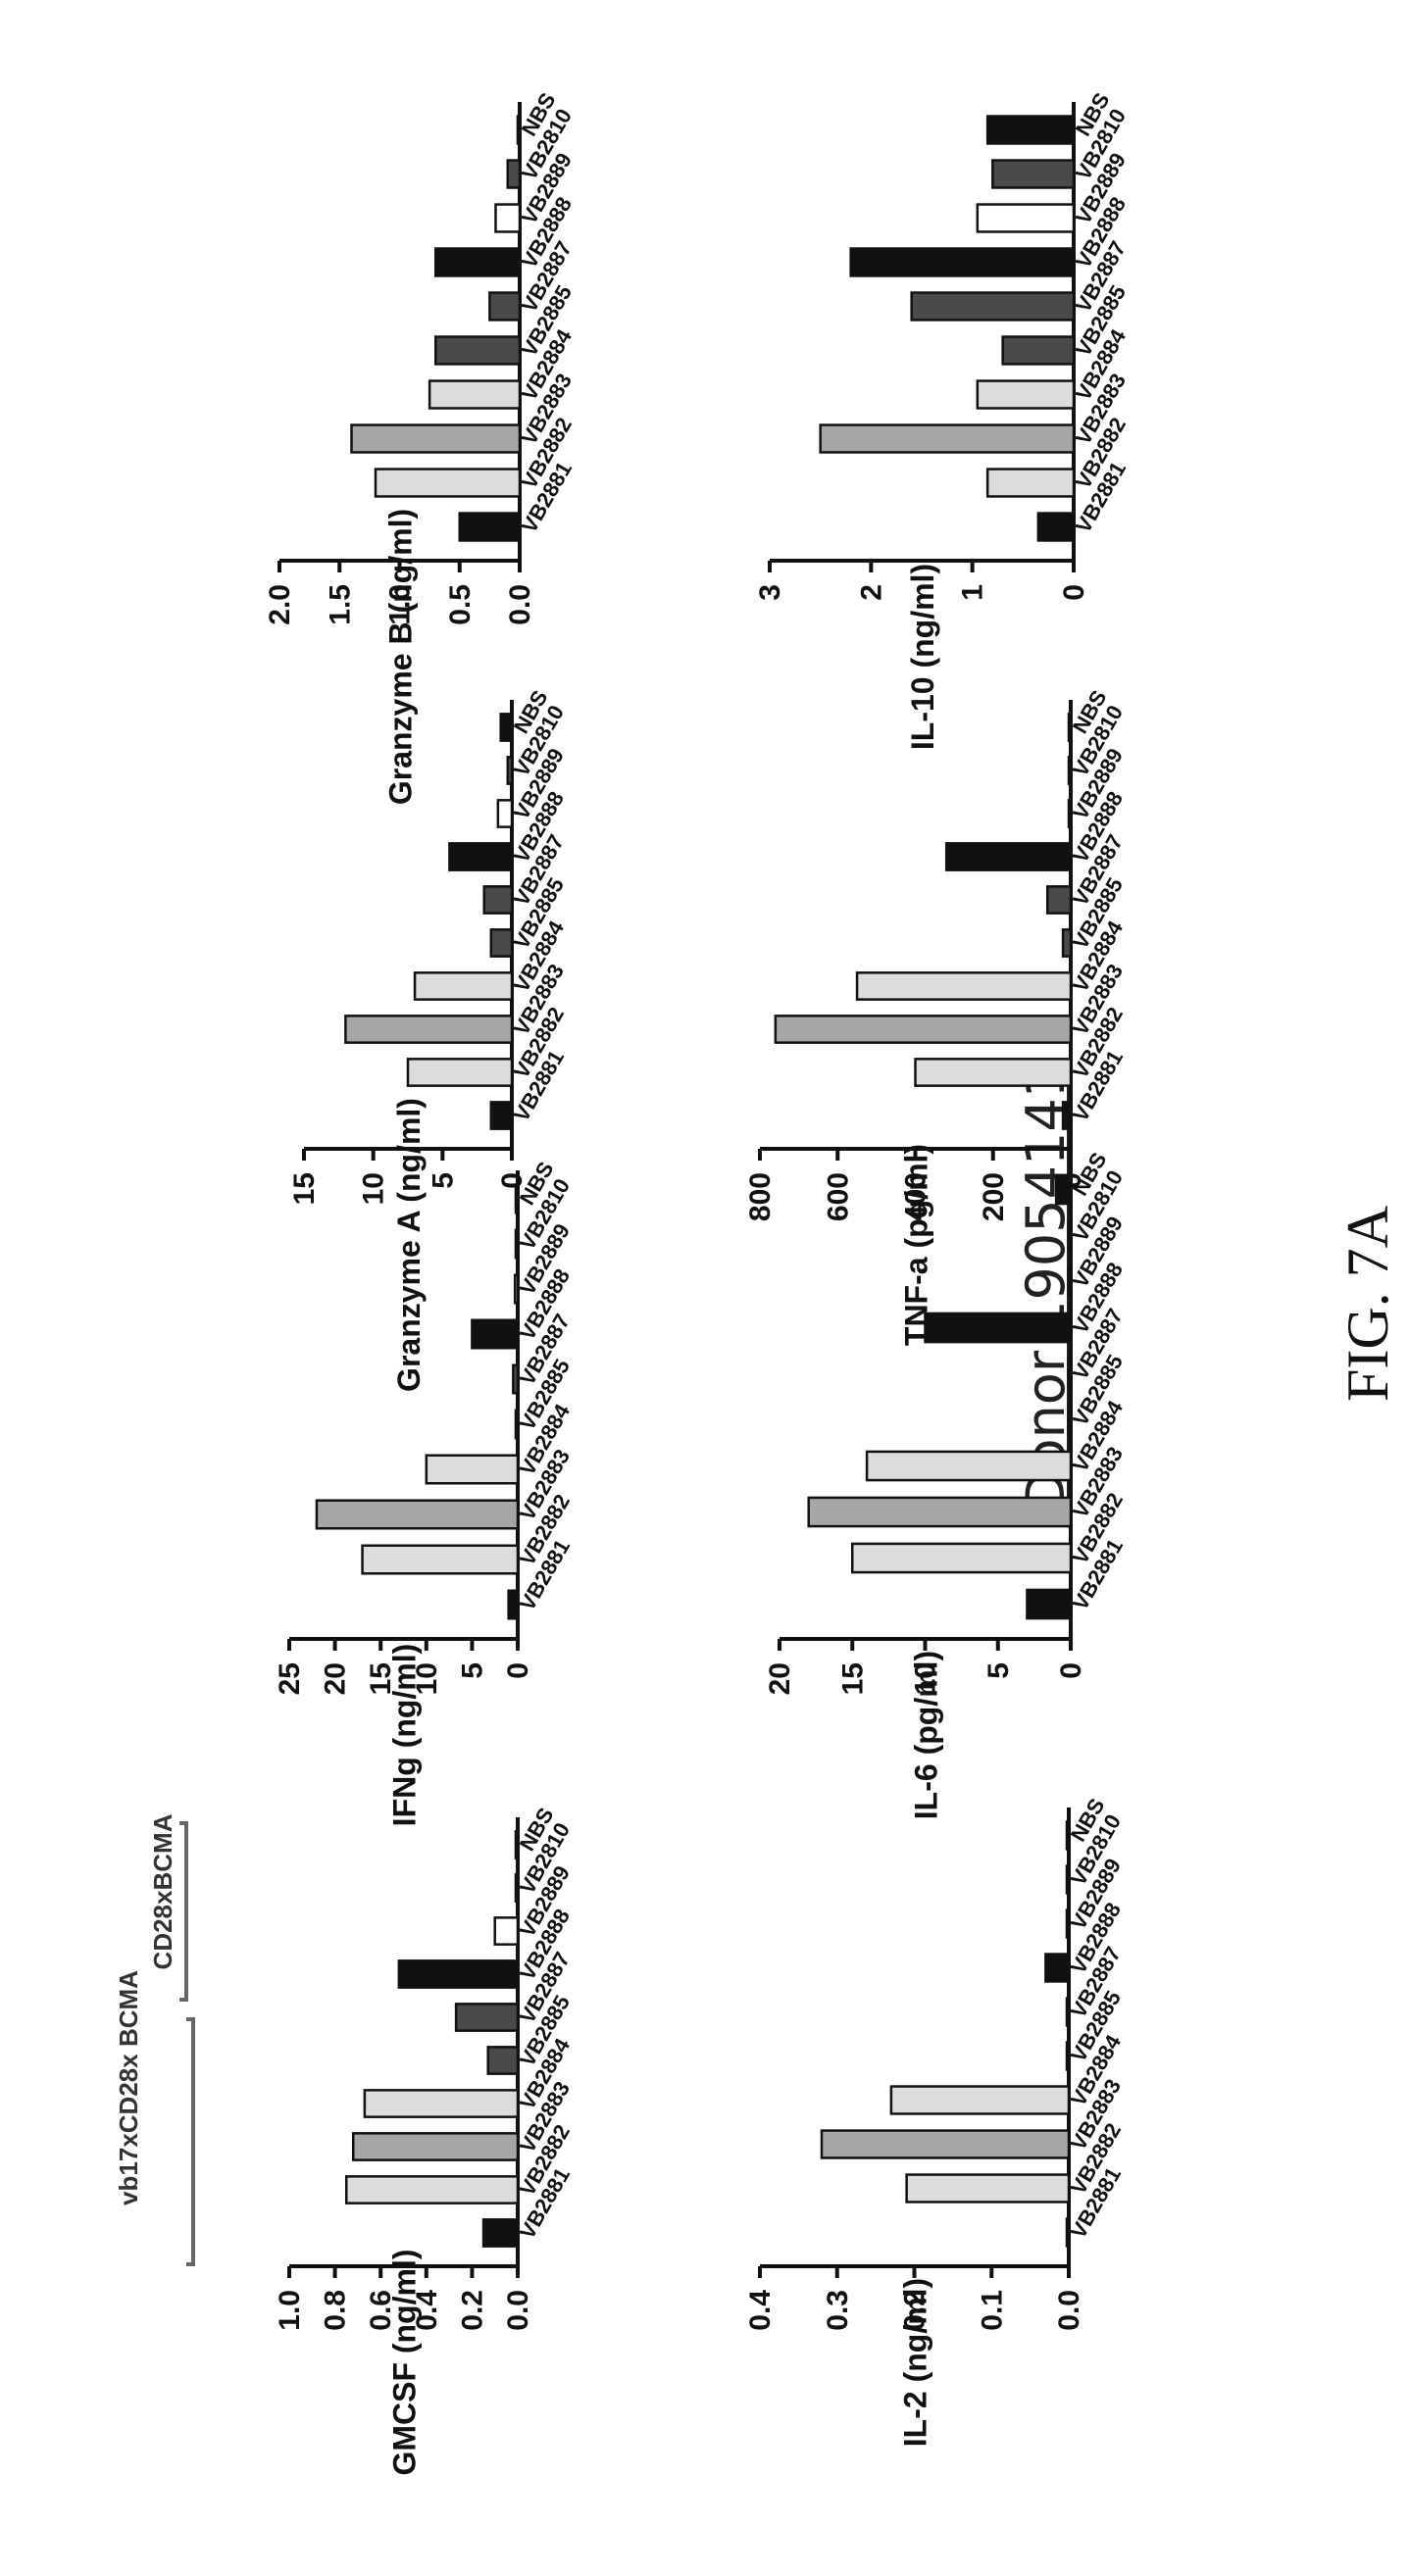  What do you see at coordinates (508, 218) in the screenshot?
I see `granzymeb-bar-vb2889` at bounding box center [508, 218].